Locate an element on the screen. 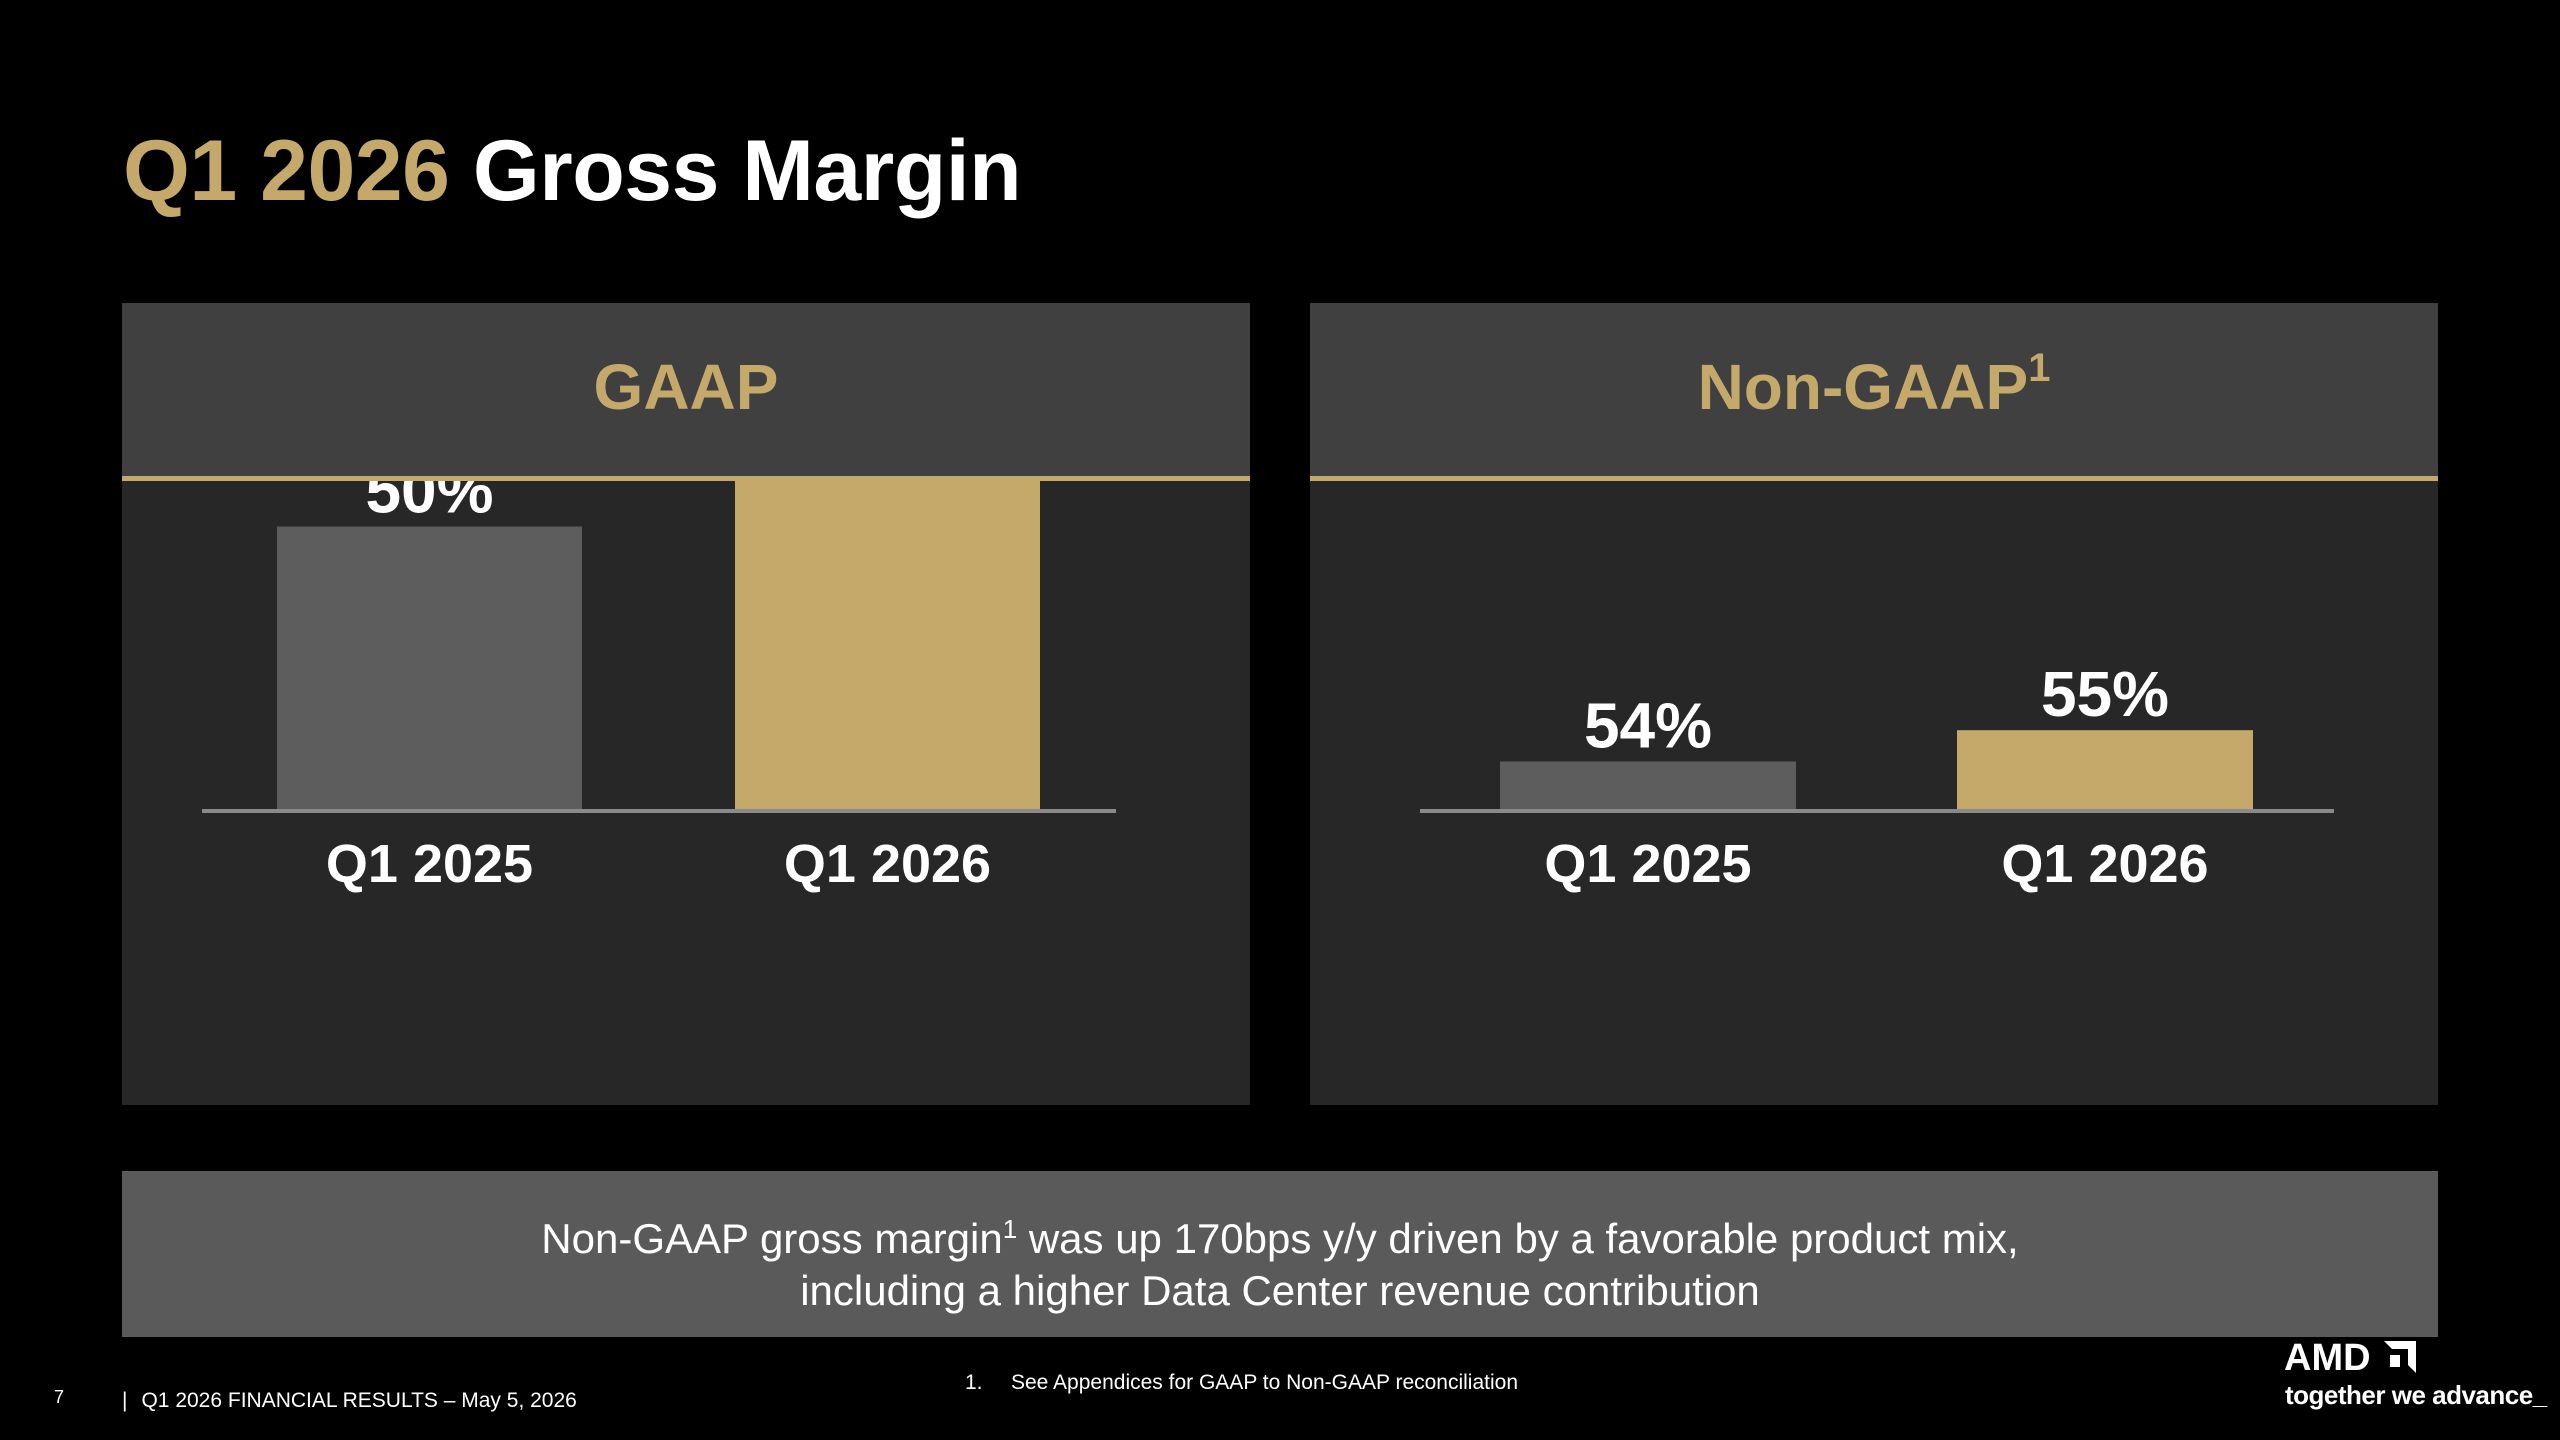  gaap-bar-q1-2026 is located at coordinates (887, 645).